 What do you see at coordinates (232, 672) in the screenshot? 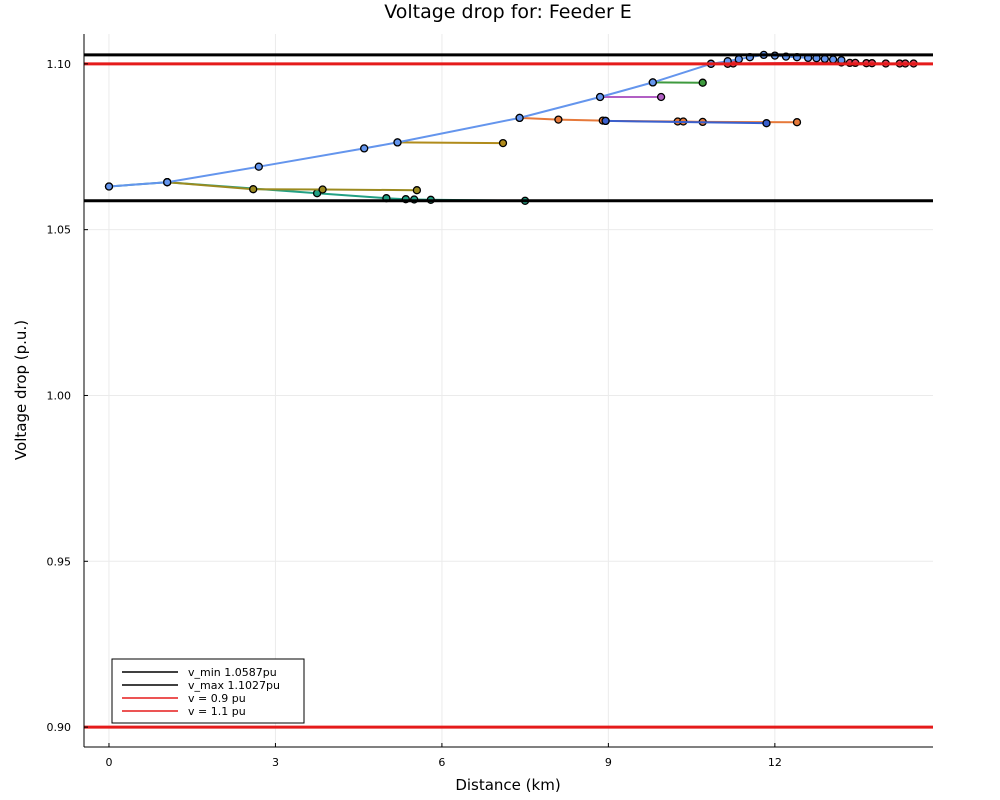
I see `legend-label-vmin: v_min 1.0587pu` at bounding box center [232, 672].